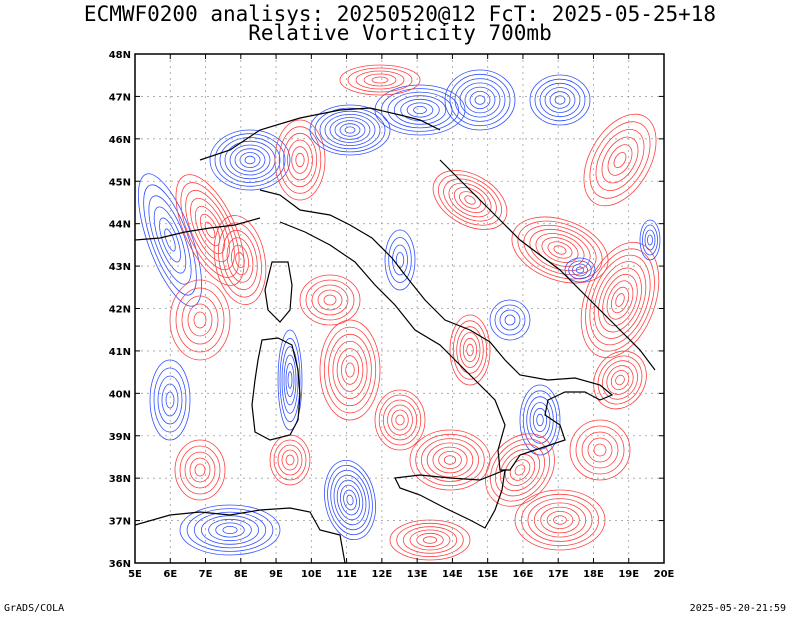 The image size is (800, 618). I want to click on lon-label: 11E, so click(346, 574).